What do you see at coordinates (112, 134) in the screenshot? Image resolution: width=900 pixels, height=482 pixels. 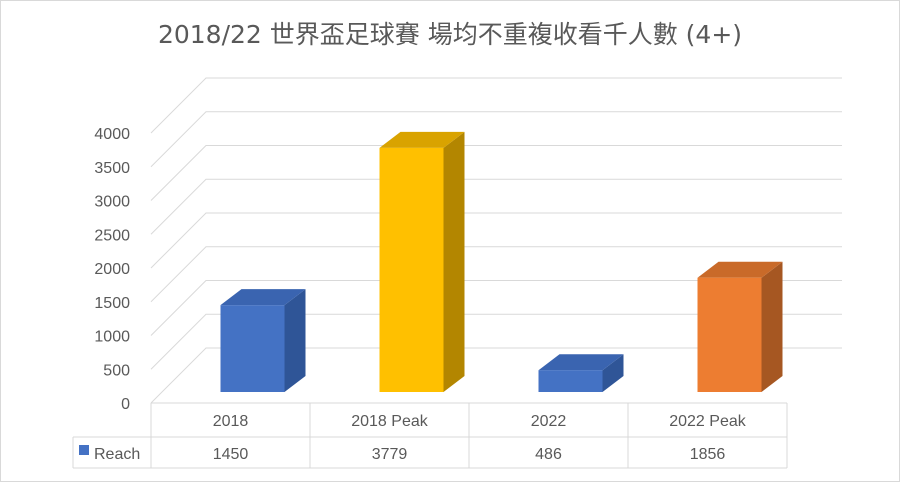 I see `y-tick-label: 4000` at bounding box center [112, 134].